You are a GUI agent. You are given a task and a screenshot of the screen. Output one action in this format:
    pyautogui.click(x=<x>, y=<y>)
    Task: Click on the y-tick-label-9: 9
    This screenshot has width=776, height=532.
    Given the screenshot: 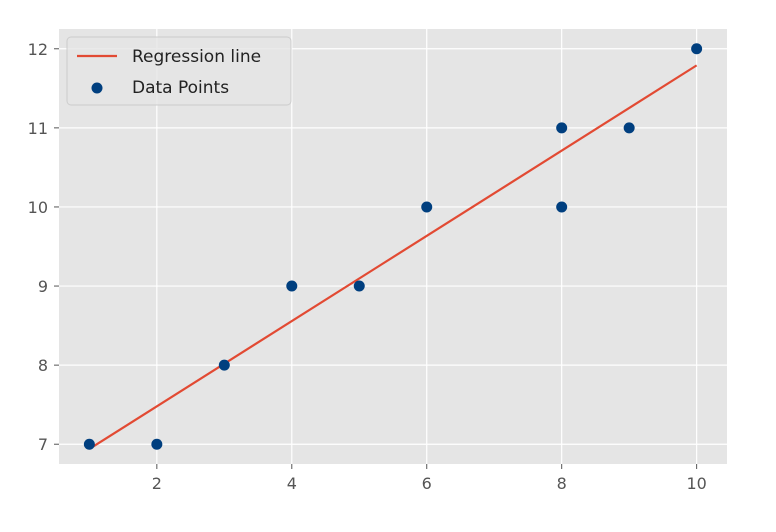 What is the action you would take?
    pyautogui.click(x=43, y=286)
    